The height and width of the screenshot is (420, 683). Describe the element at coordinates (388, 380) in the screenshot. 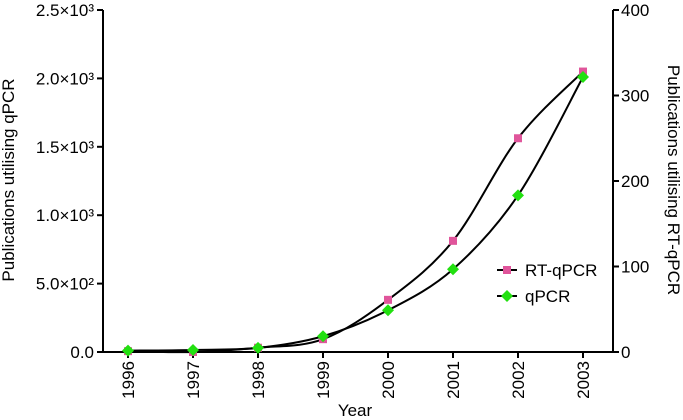

I see `x-tick-label: 2000` at that location.